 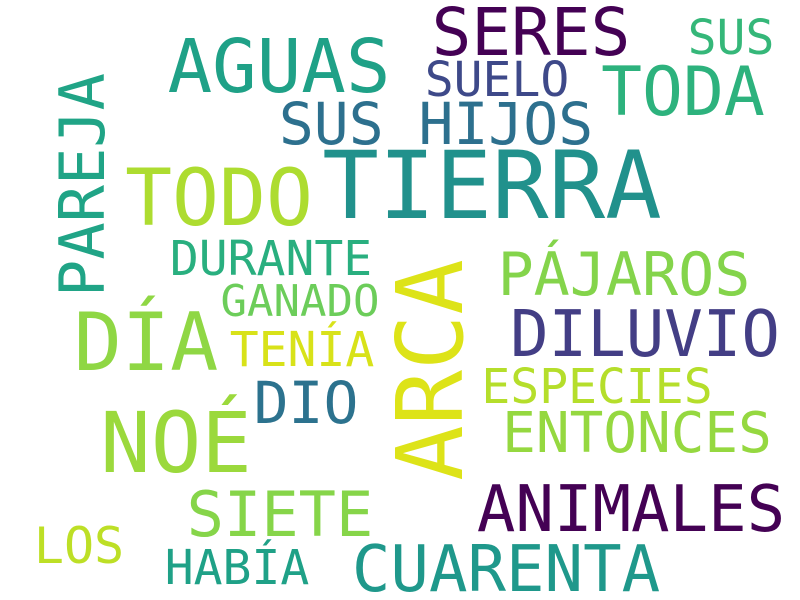 What do you see at coordinates (492, 186) in the screenshot?
I see `word-tierra: TIERRA` at bounding box center [492, 186].